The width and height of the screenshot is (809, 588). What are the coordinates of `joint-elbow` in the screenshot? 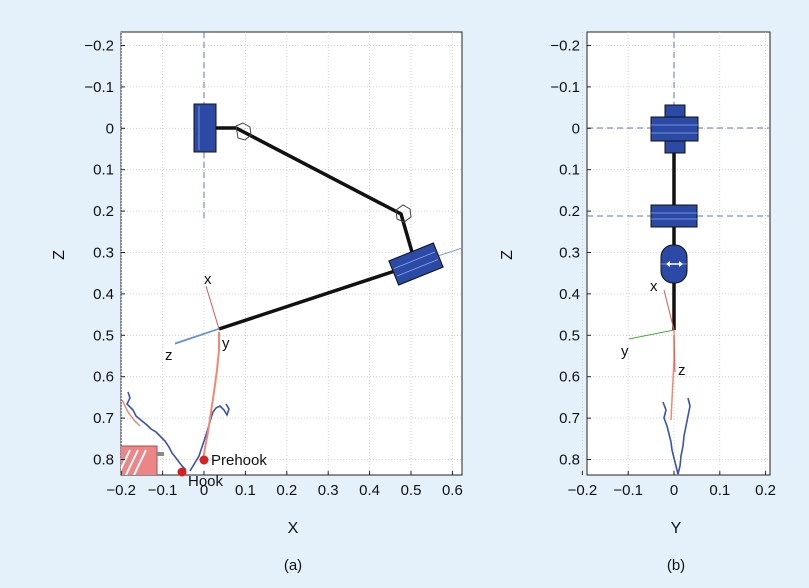 It's located at (243, 131).